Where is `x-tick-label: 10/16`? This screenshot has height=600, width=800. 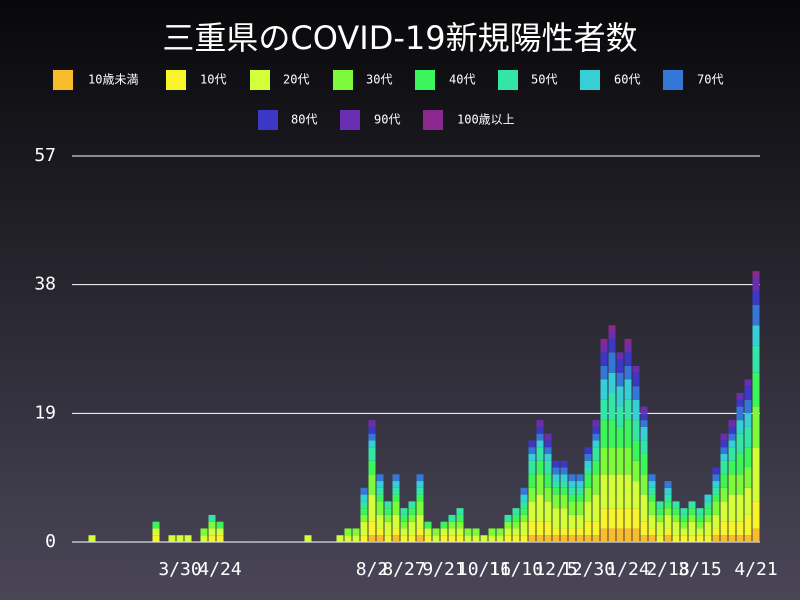
x-tick-label: 10/16 is located at coordinates (484, 569).